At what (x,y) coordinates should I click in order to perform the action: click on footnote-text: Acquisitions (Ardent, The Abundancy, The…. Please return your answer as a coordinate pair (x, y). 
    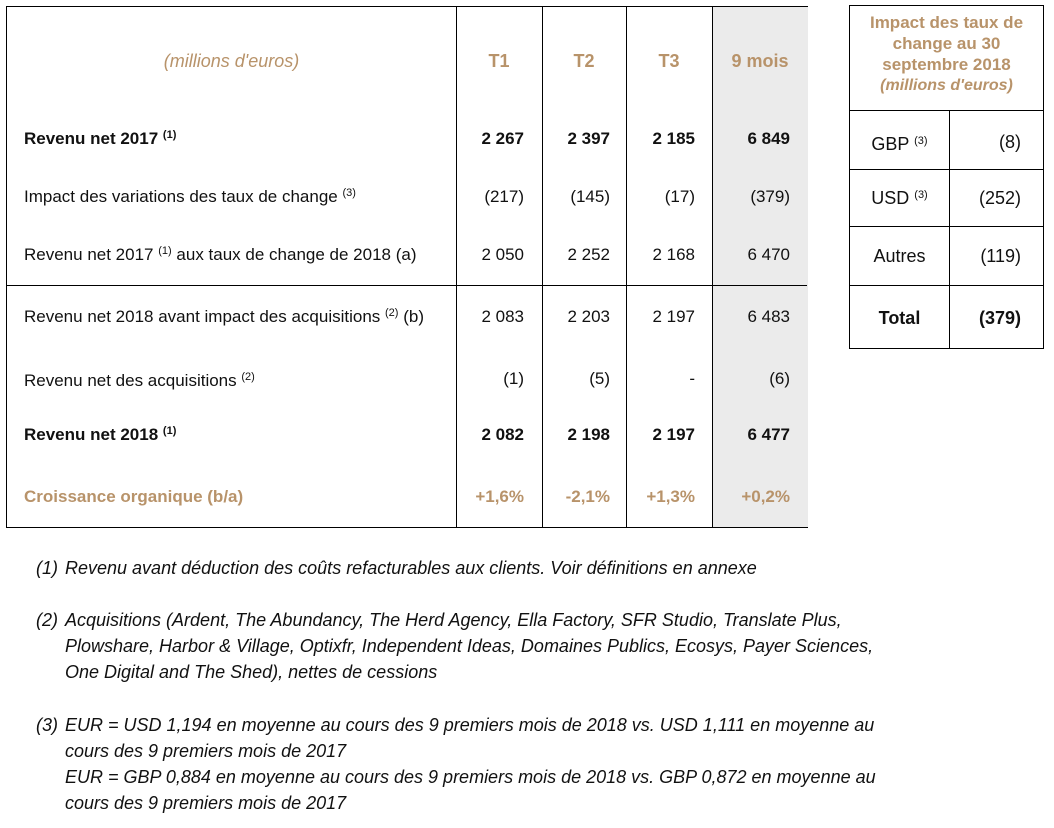
    Looking at the image, I should click on (469, 646).